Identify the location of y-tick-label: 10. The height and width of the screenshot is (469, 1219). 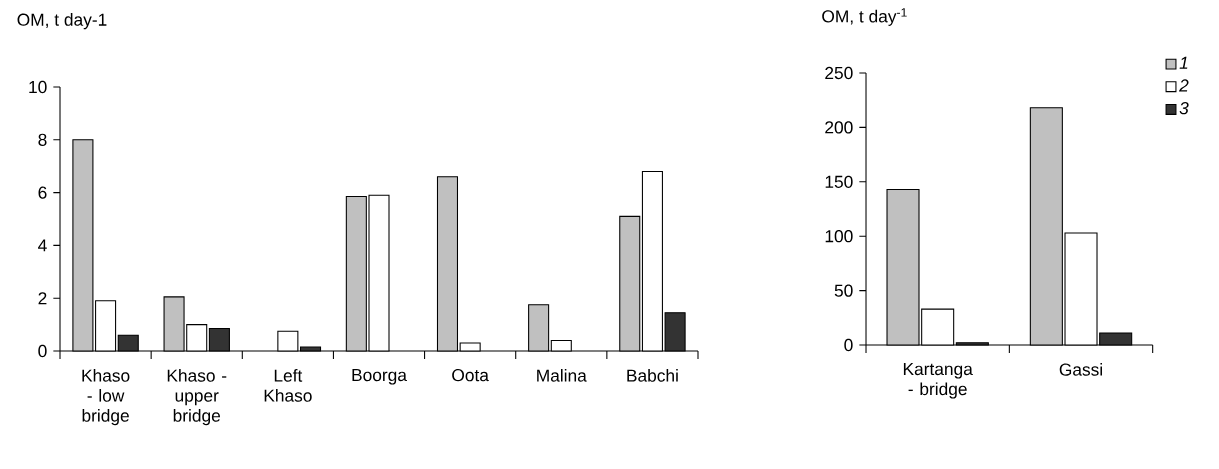
(38, 87).